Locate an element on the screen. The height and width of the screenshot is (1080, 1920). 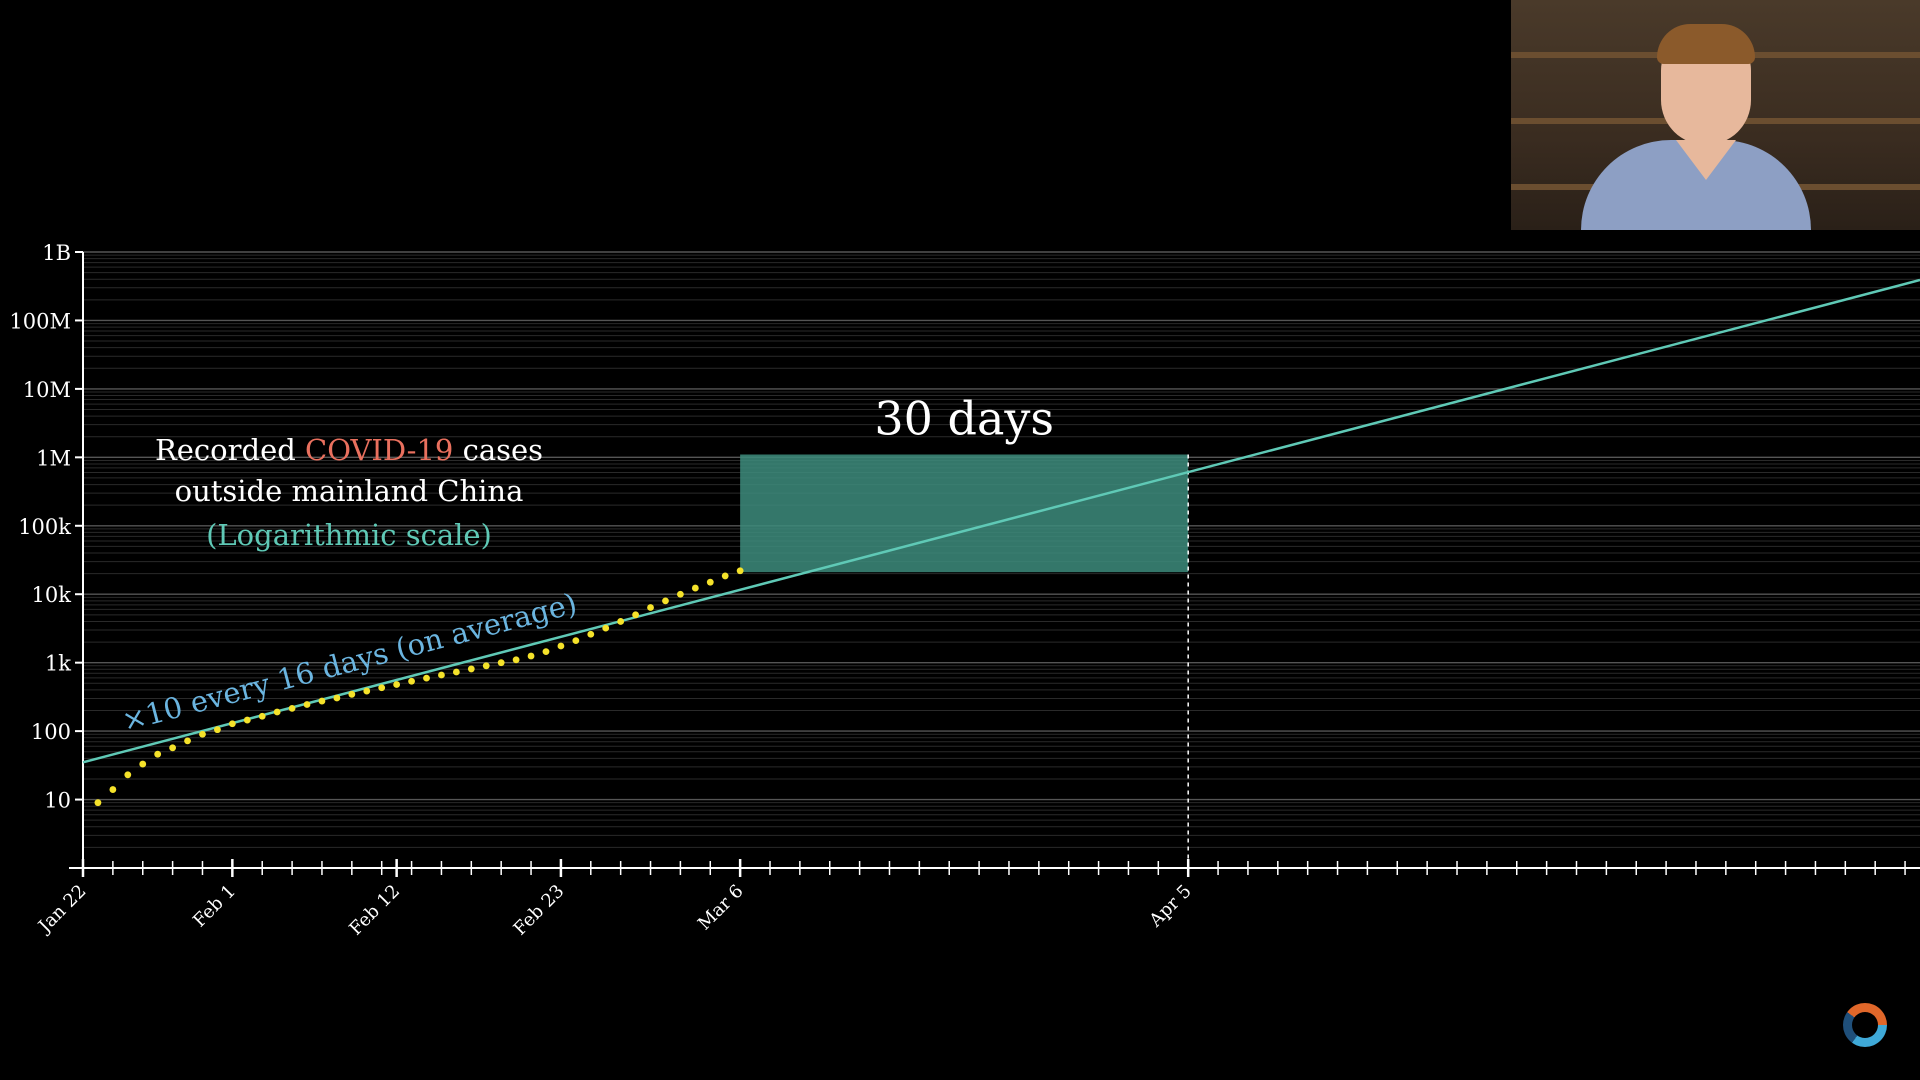
y-axis: 10 100 1k 10k 100k 1M 10M 100M 1B is located at coordinates (46, 554).